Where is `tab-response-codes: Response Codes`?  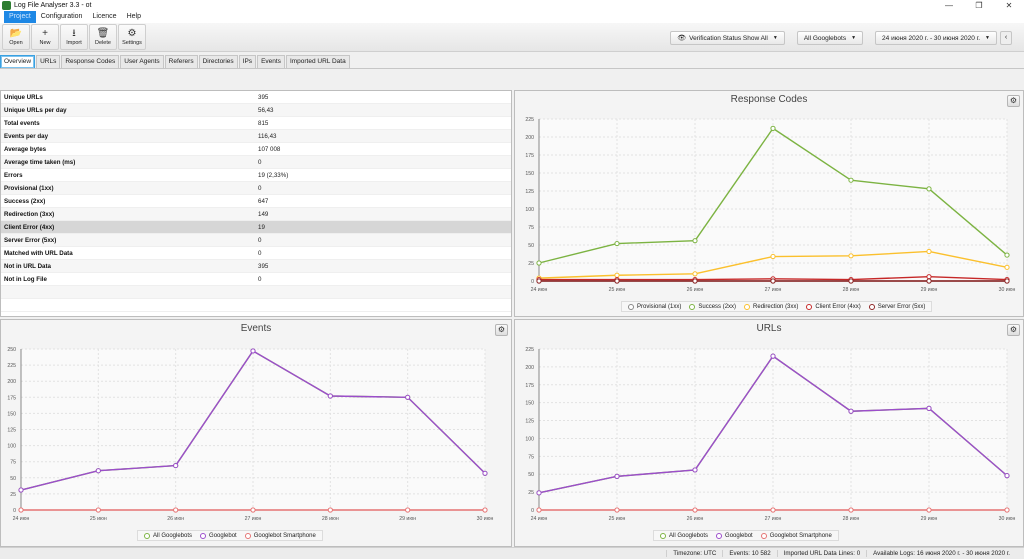
tab-response-codes: Response Codes is located at coordinates (90, 61).